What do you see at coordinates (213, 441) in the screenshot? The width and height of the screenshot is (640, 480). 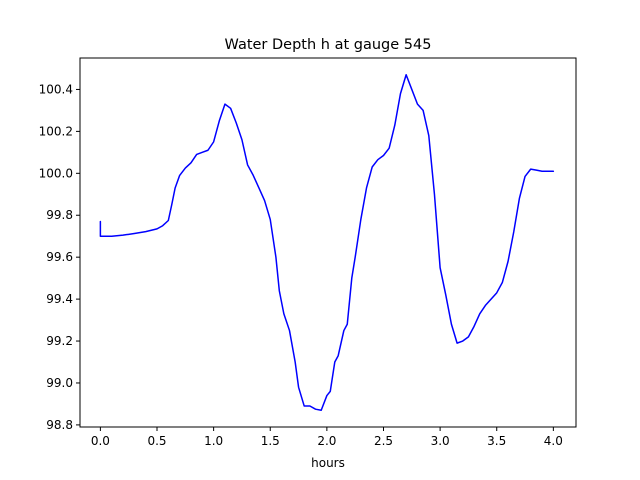 I see `x-tick-label: 1.0` at bounding box center [213, 441].